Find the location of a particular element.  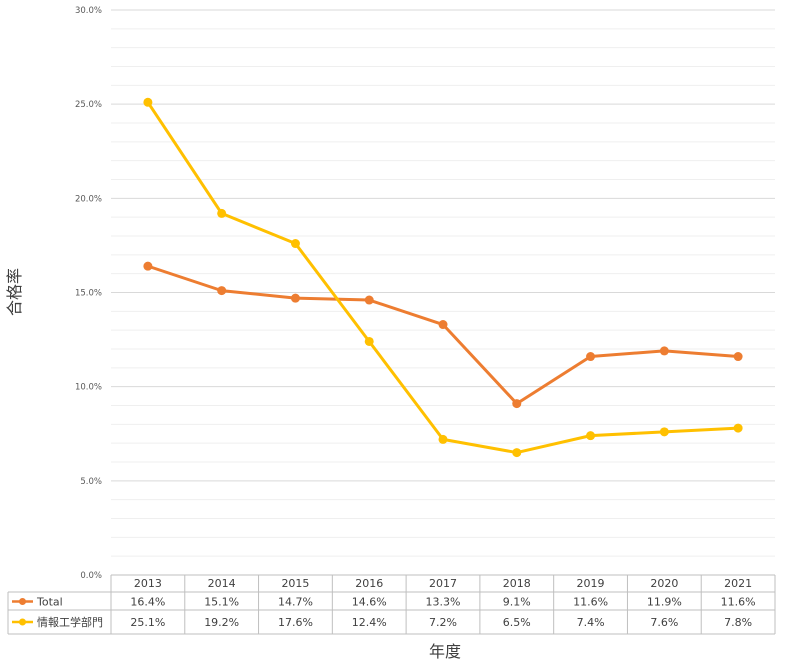

y-axis-ticks: 0.0% 5.0% 10.0% 15.0% 20.0% 25.0% 30.0% is located at coordinates (88, 293).